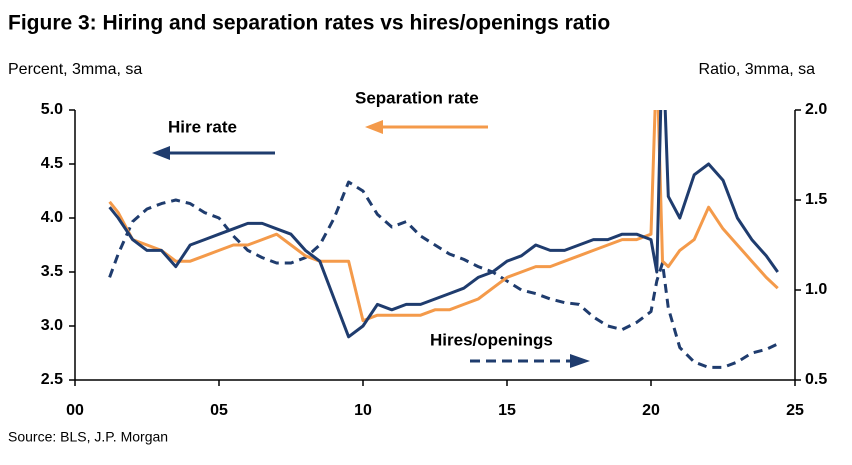 Image resolution: width=852 pixels, height=465 pixels. What do you see at coordinates (417, 97) in the screenshot?
I see `annotation: Separation rate` at bounding box center [417, 97].